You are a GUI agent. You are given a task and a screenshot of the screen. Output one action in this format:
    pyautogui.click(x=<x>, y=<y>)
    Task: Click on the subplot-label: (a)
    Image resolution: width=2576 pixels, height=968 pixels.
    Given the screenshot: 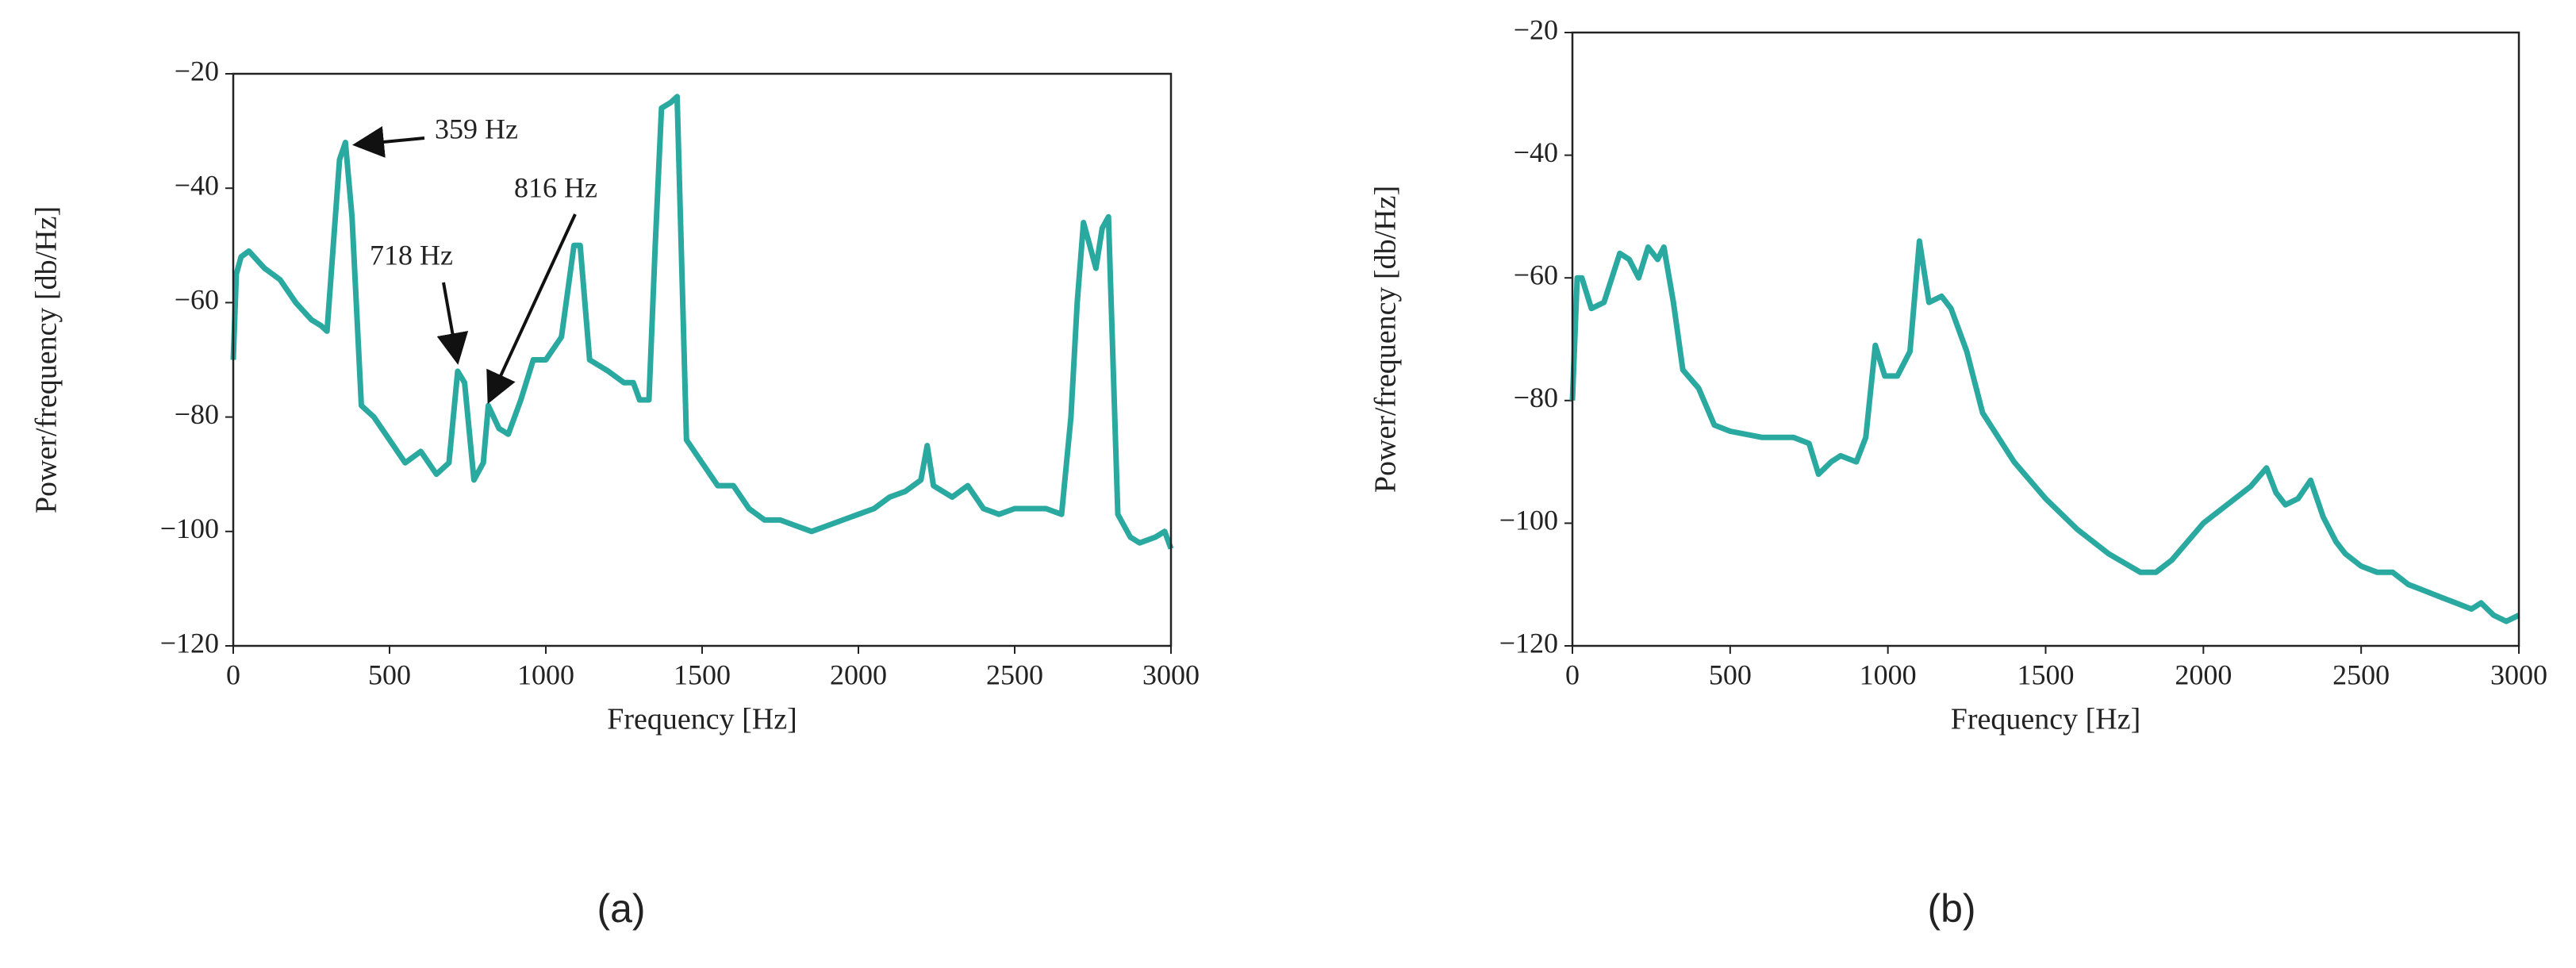 What is the action you would take?
    pyautogui.click(x=621, y=908)
    